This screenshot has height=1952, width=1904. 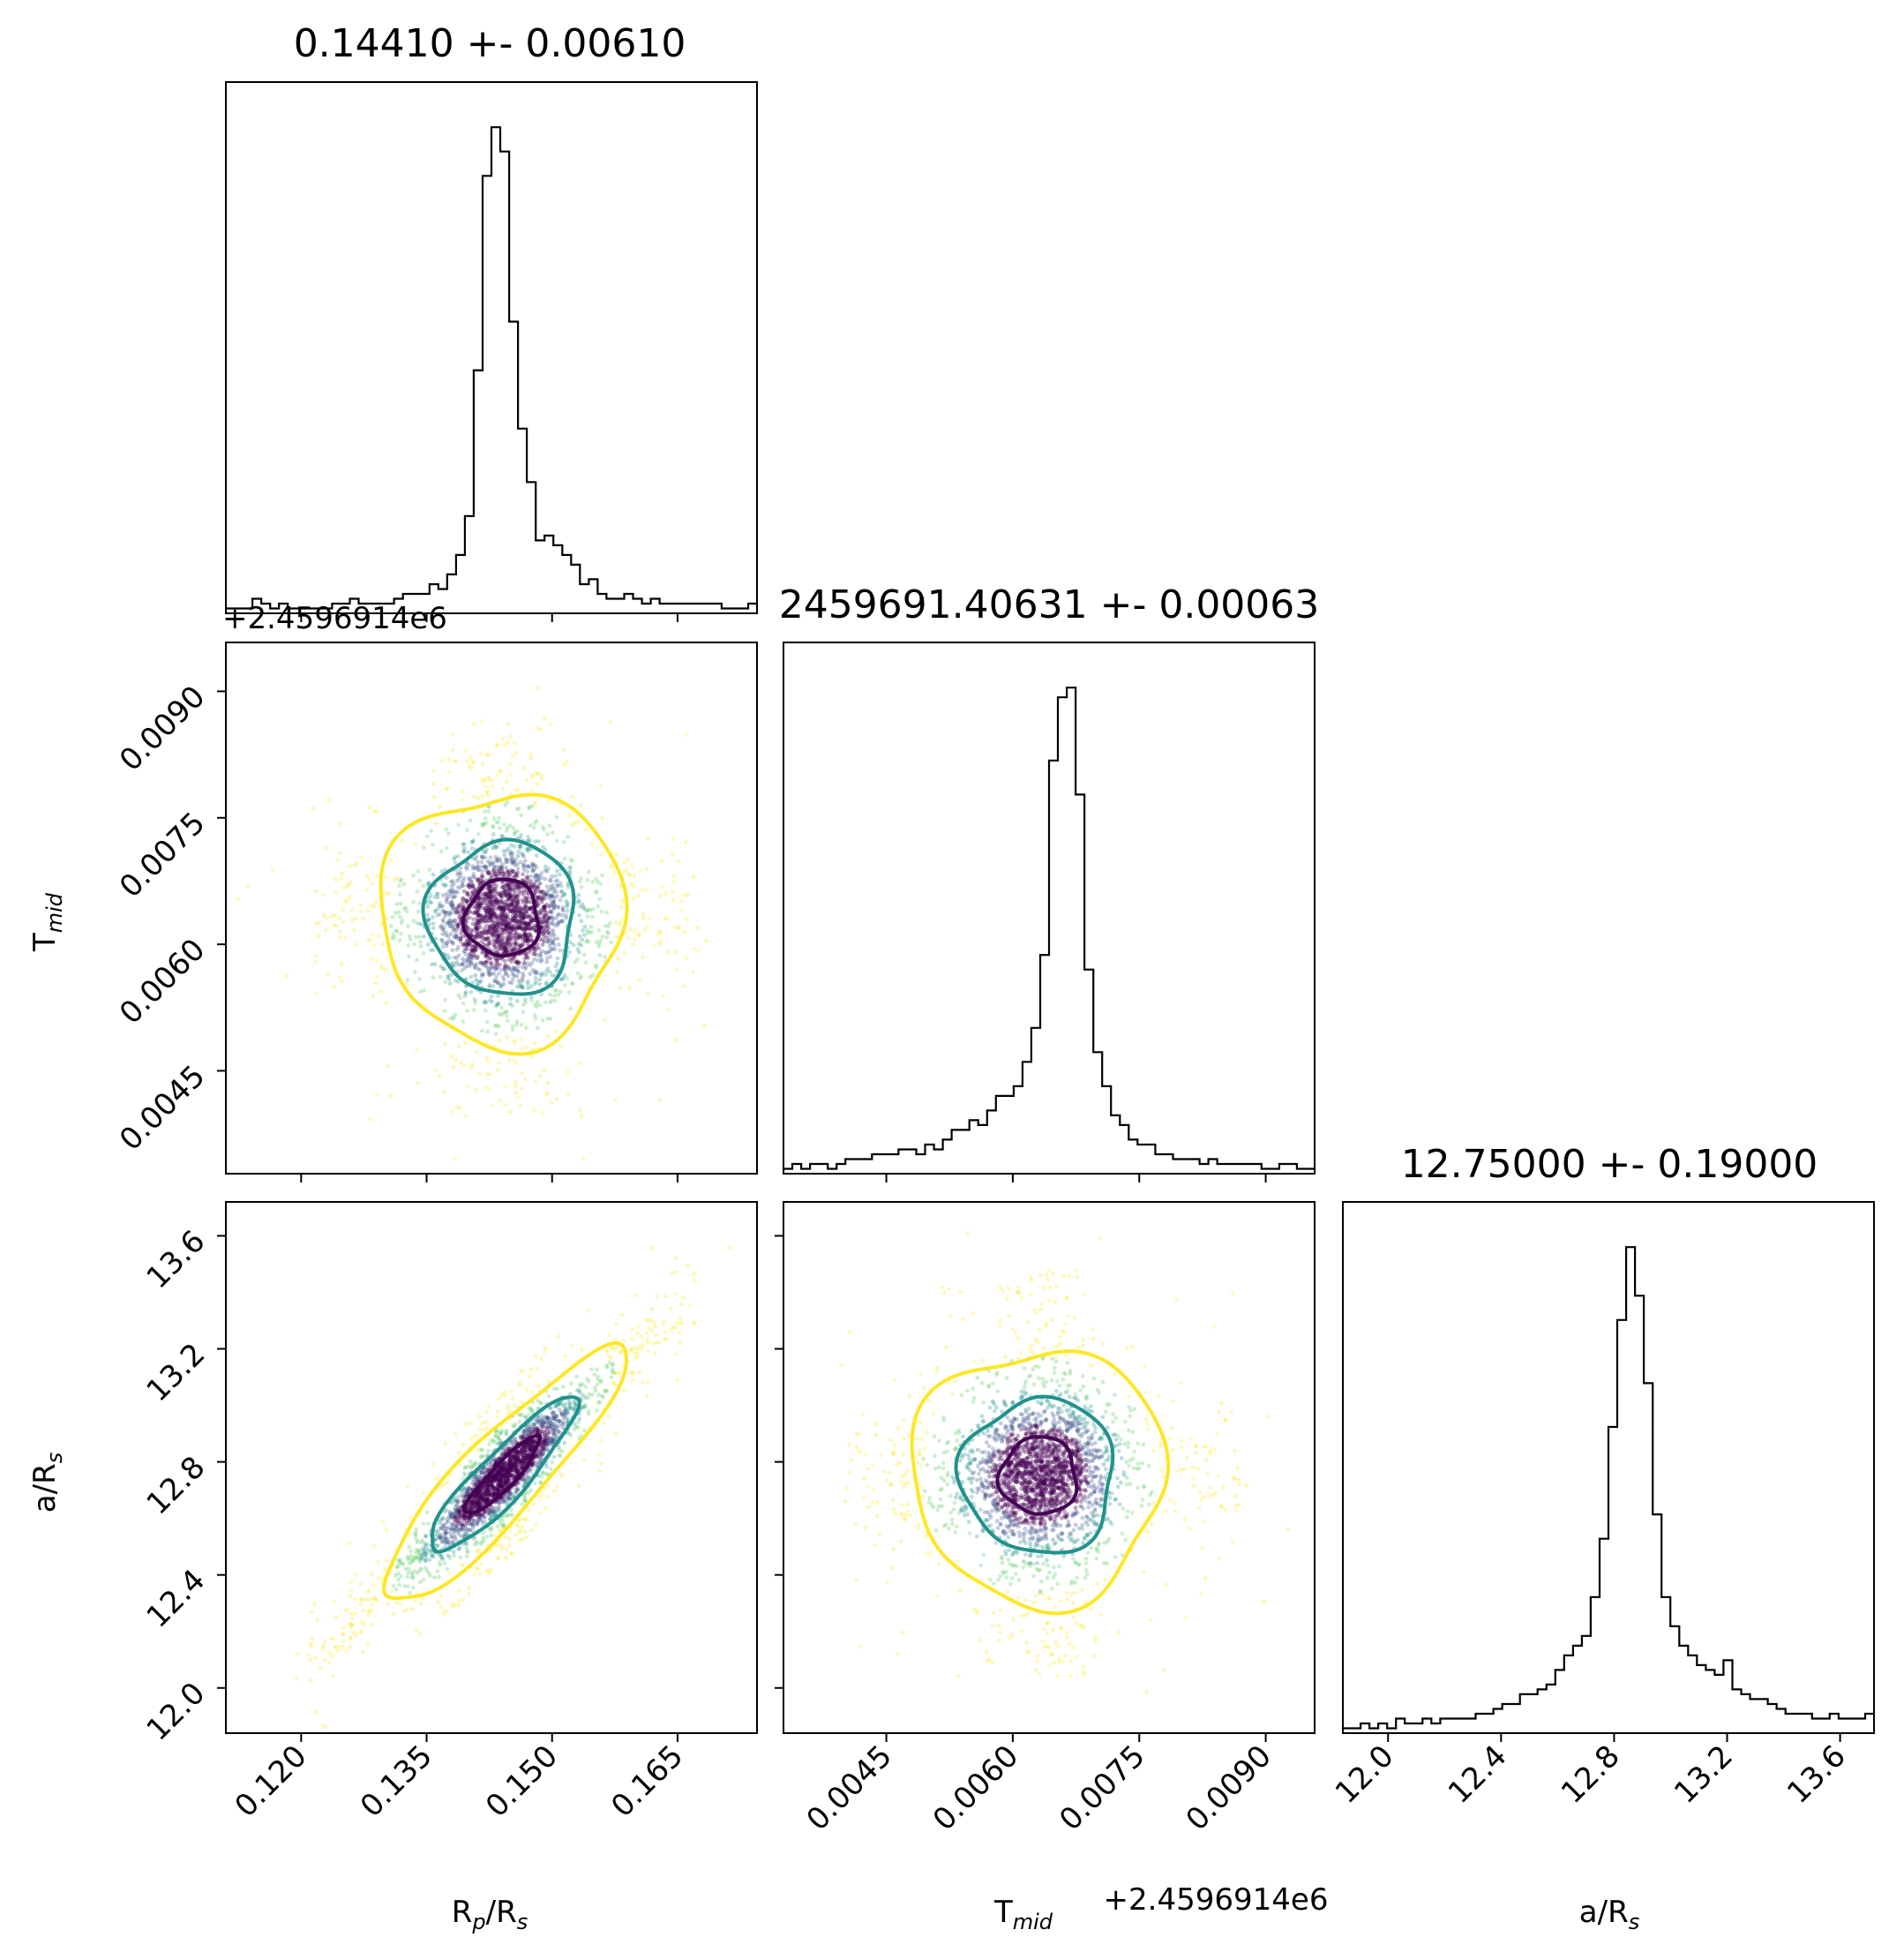 What do you see at coordinates (472, 924) in the screenshot?
I see `scatter-rp-t-points` at bounding box center [472, 924].